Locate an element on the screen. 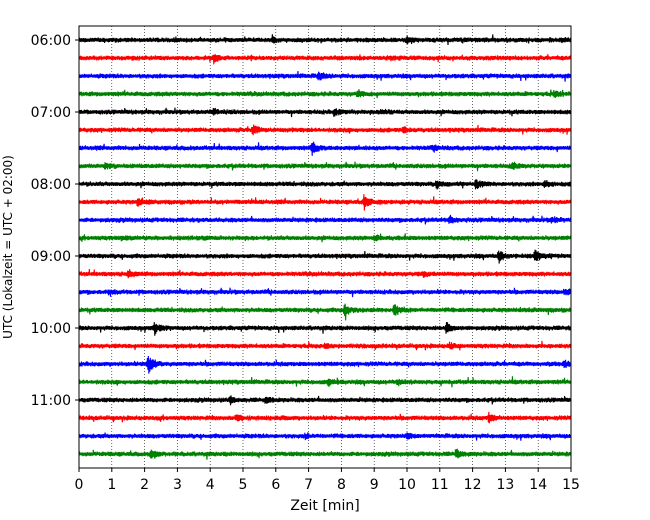 This screenshot has width=650, height=520. x-tick-label: 15 is located at coordinates (571, 485).